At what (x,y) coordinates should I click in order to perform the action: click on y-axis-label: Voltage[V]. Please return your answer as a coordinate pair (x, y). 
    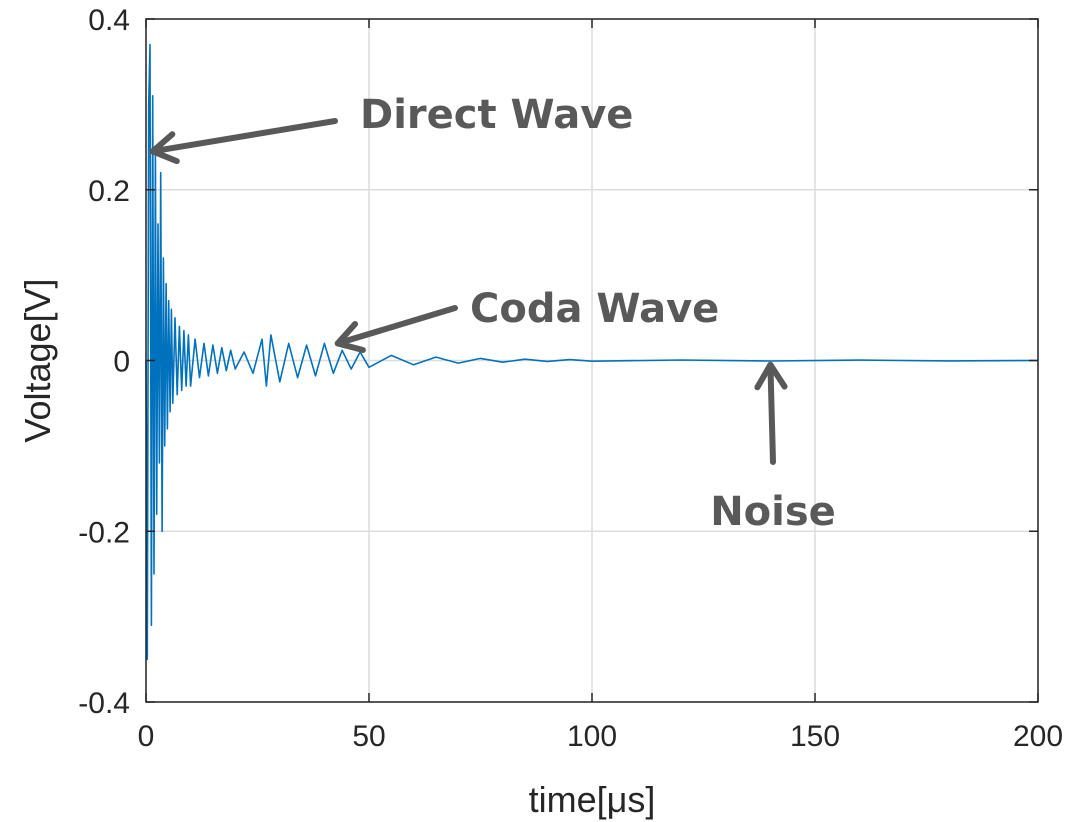
    Looking at the image, I should click on (37, 360).